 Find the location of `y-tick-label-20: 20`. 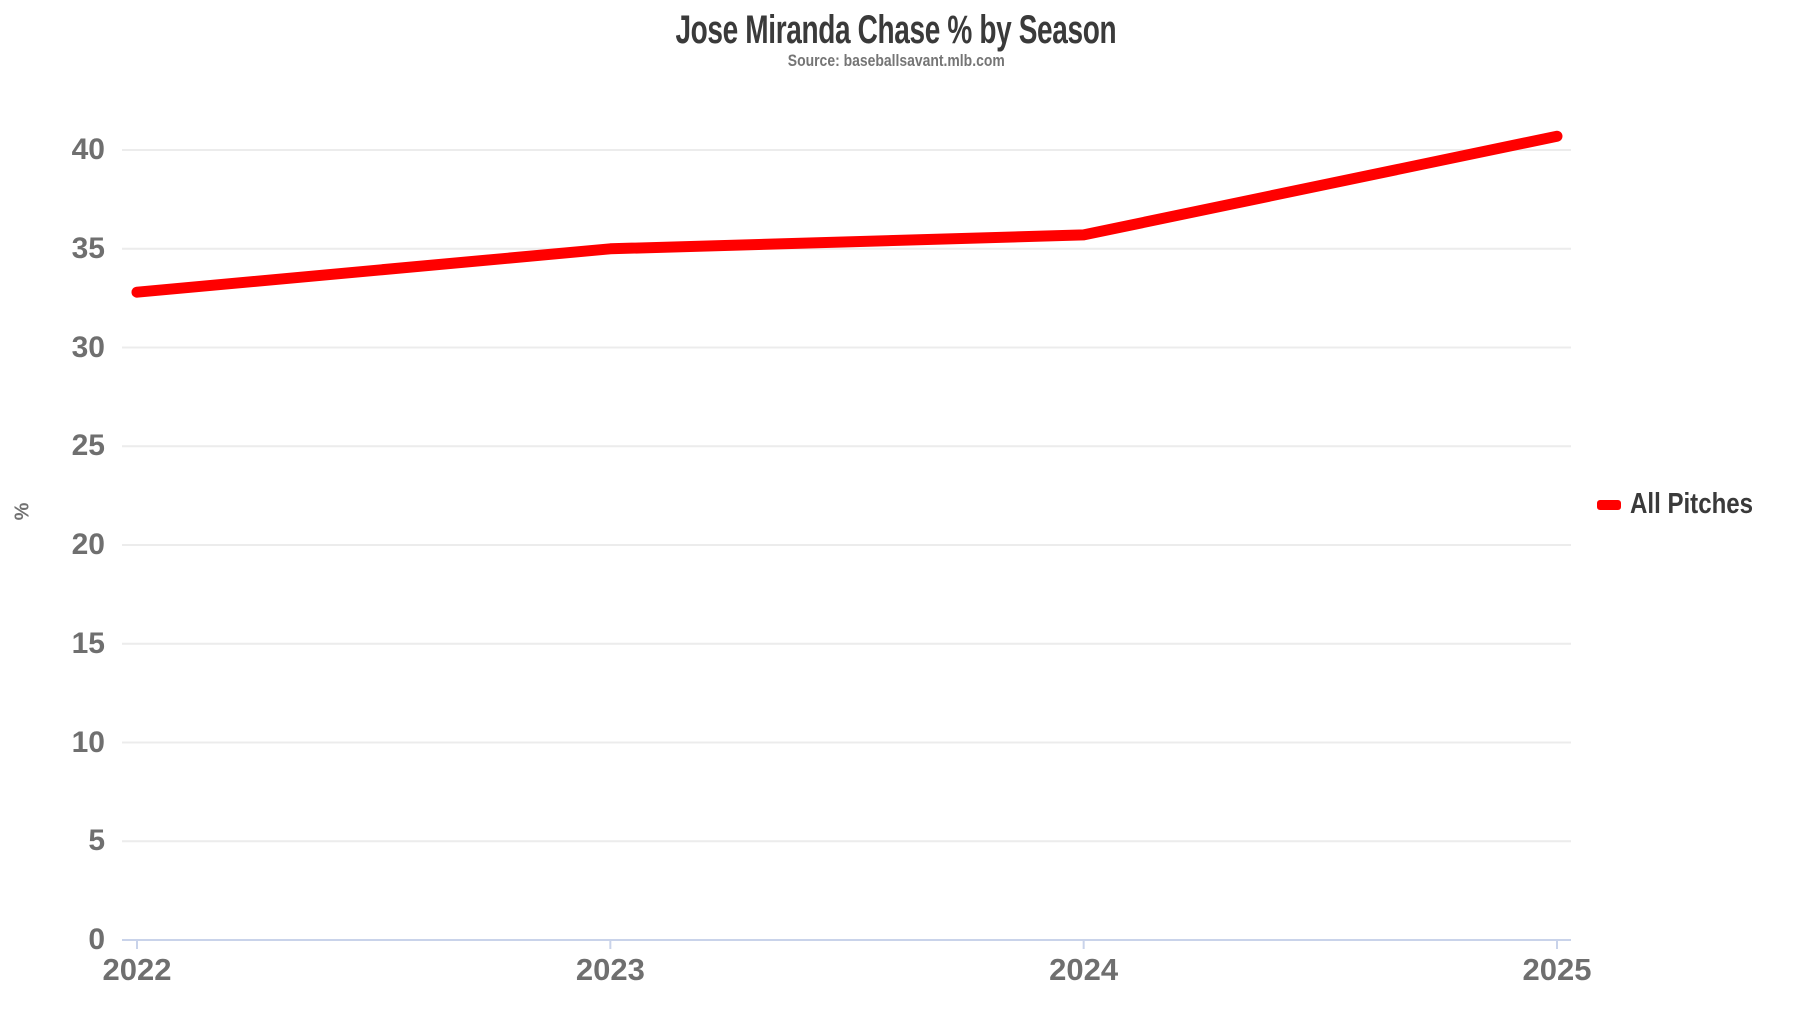

y-tick-label-20: 20 is located at coordinates (88, 544).